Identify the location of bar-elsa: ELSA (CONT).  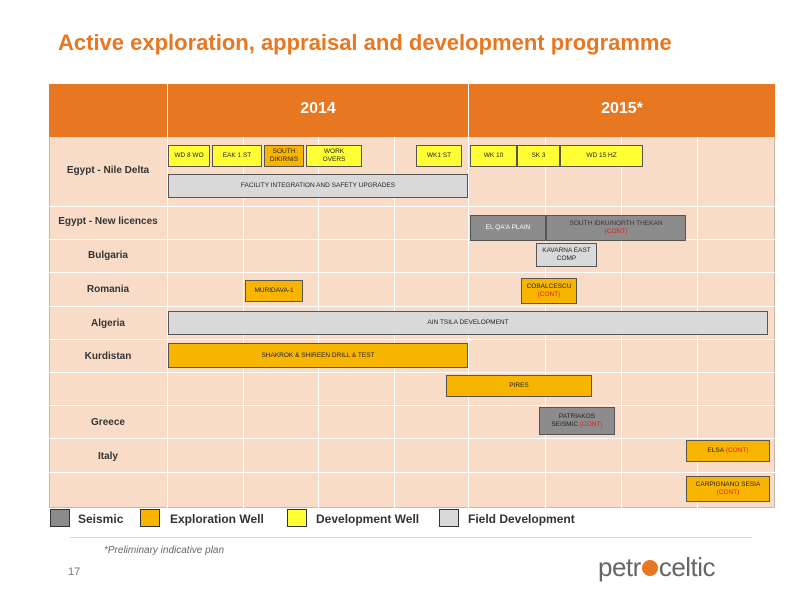
(728, 451).